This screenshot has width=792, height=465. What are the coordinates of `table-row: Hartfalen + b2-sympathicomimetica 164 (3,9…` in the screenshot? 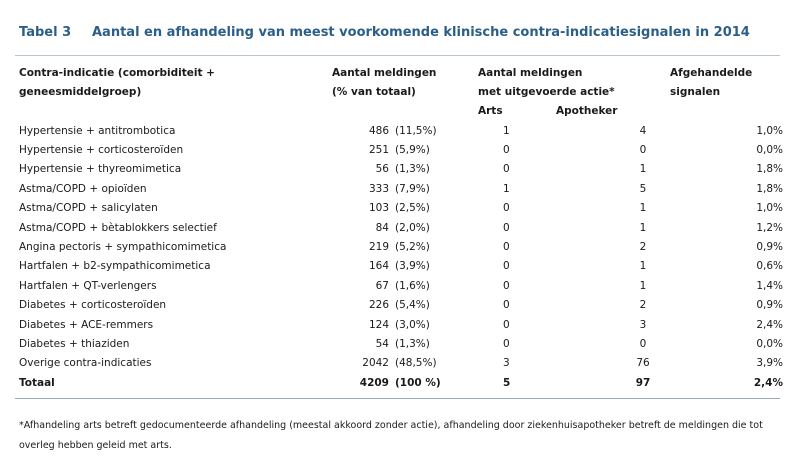 It's located at (391, 266).